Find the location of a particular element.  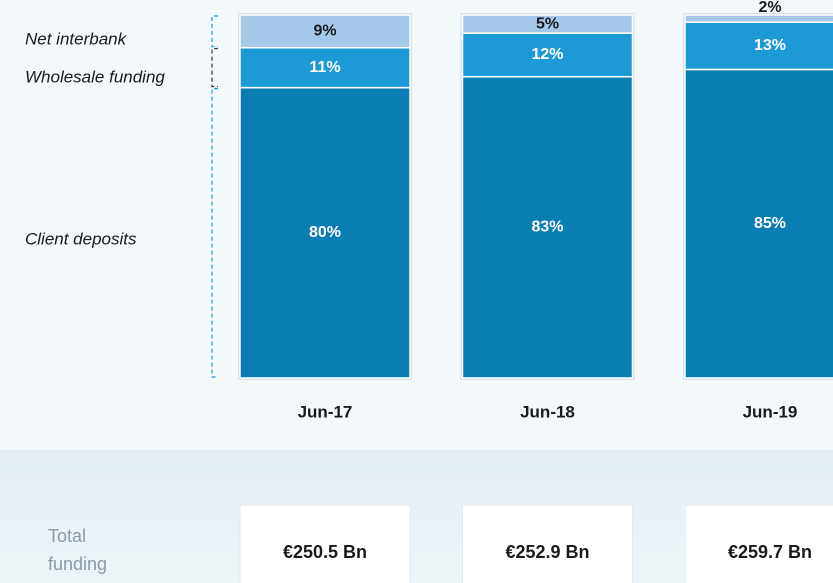

value-label: 2% is located at coordinates (769, 8).